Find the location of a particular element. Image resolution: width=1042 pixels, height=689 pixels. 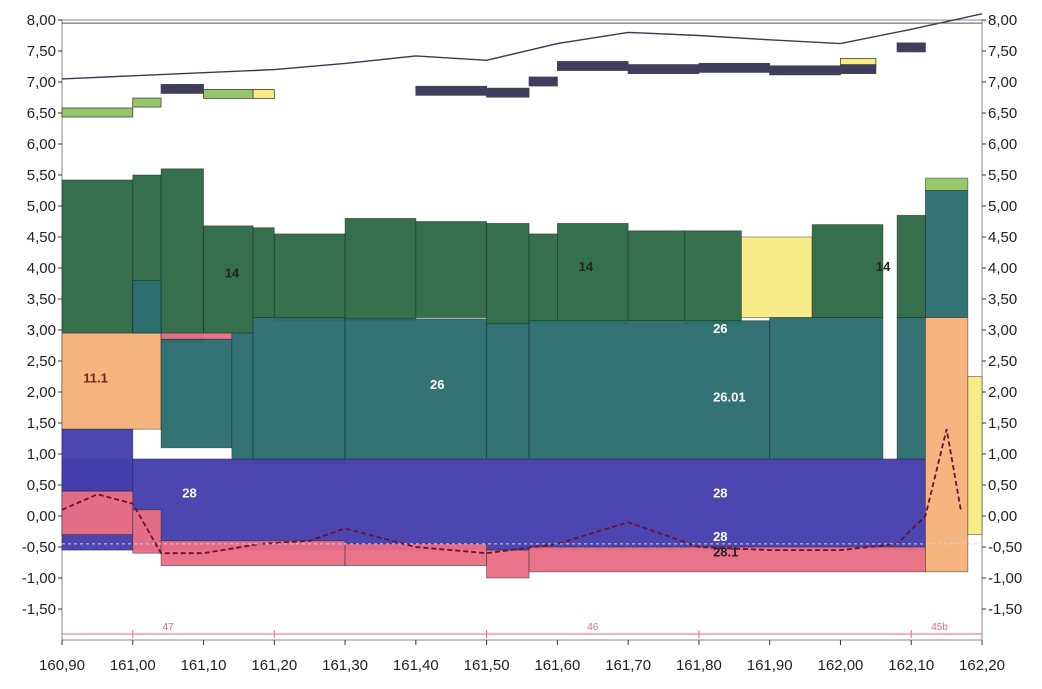

y-tick-label-left-12: 2,00 is located at coordinates (41, 392).